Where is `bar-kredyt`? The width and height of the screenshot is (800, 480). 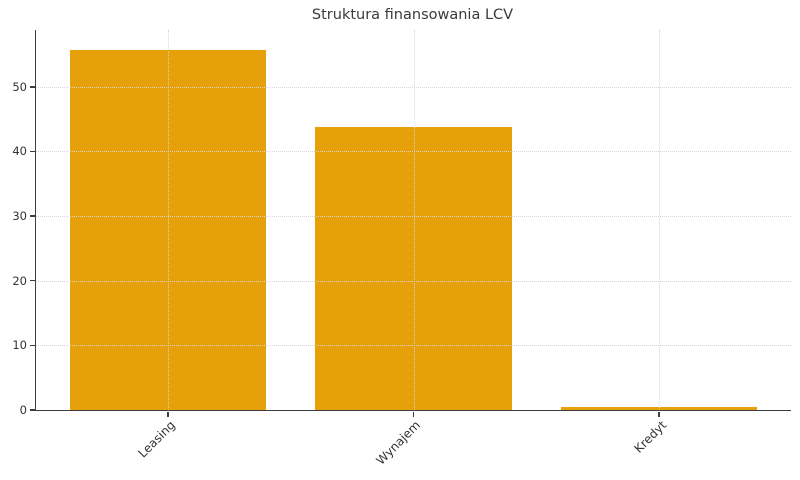 bar-kredyt is located at coordinates (659, 408).